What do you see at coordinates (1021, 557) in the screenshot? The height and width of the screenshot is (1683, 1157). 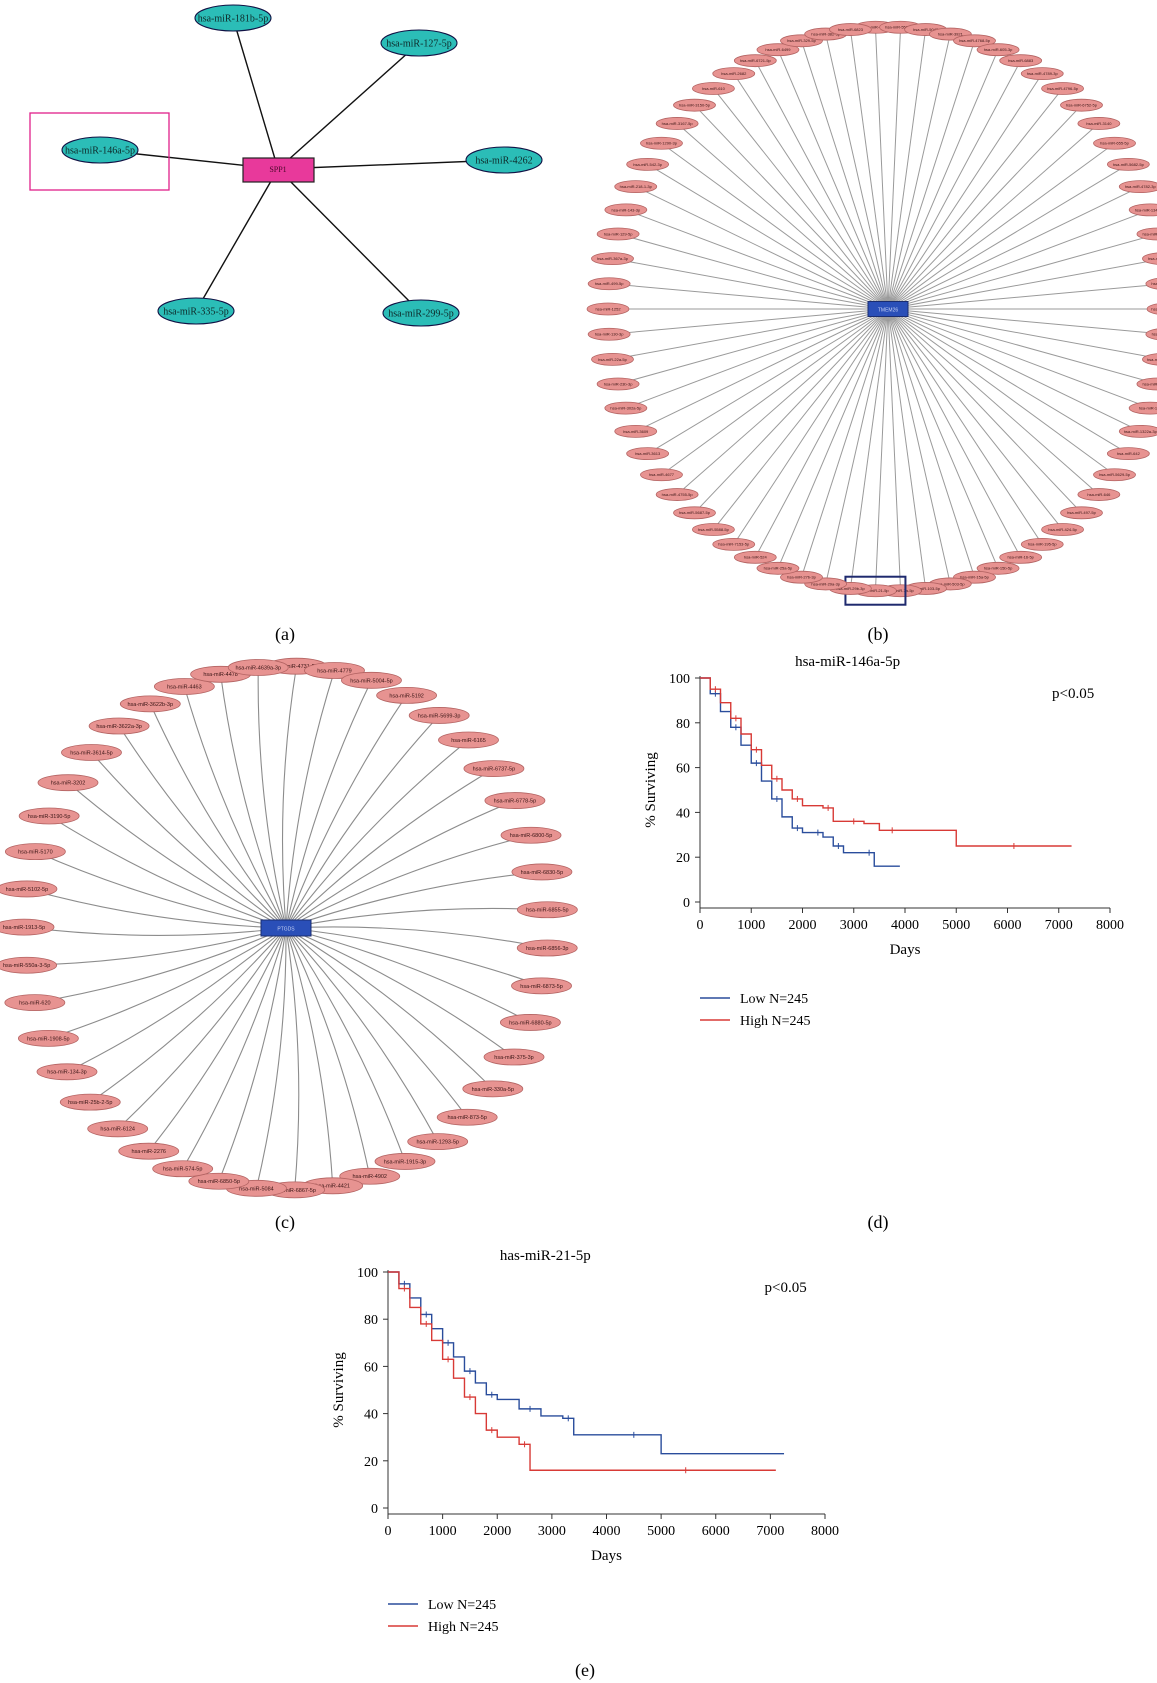 I see `mirna-node: hsa-miR-16-5p` at bounding box center [1021, 557].